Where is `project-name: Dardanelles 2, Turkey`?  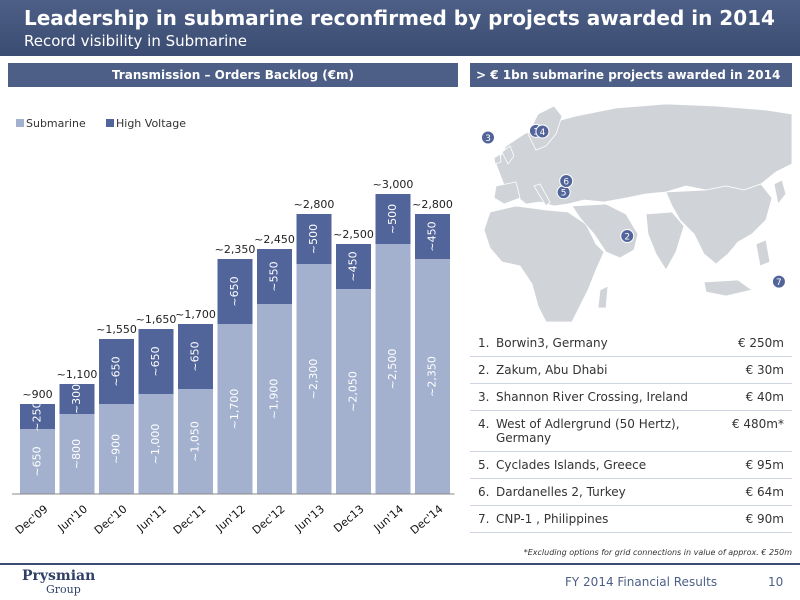 project-name: Dardanelles 2, Turkey is located at coordinates (561, 492).